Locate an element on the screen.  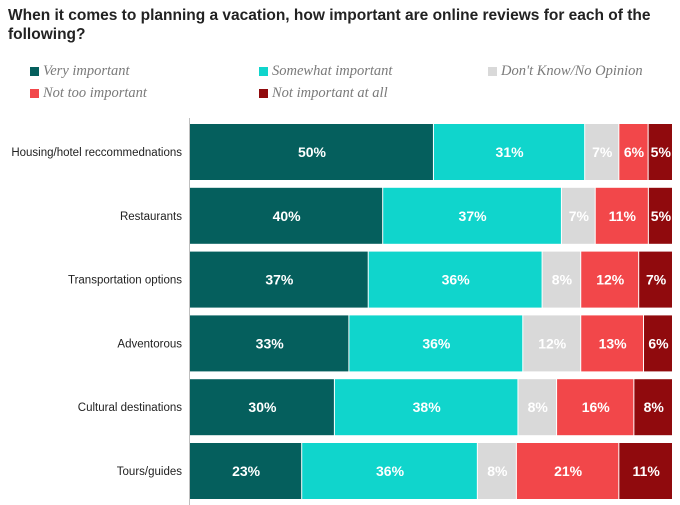
legend-label: Not too important is located at coordinates (95, 93).